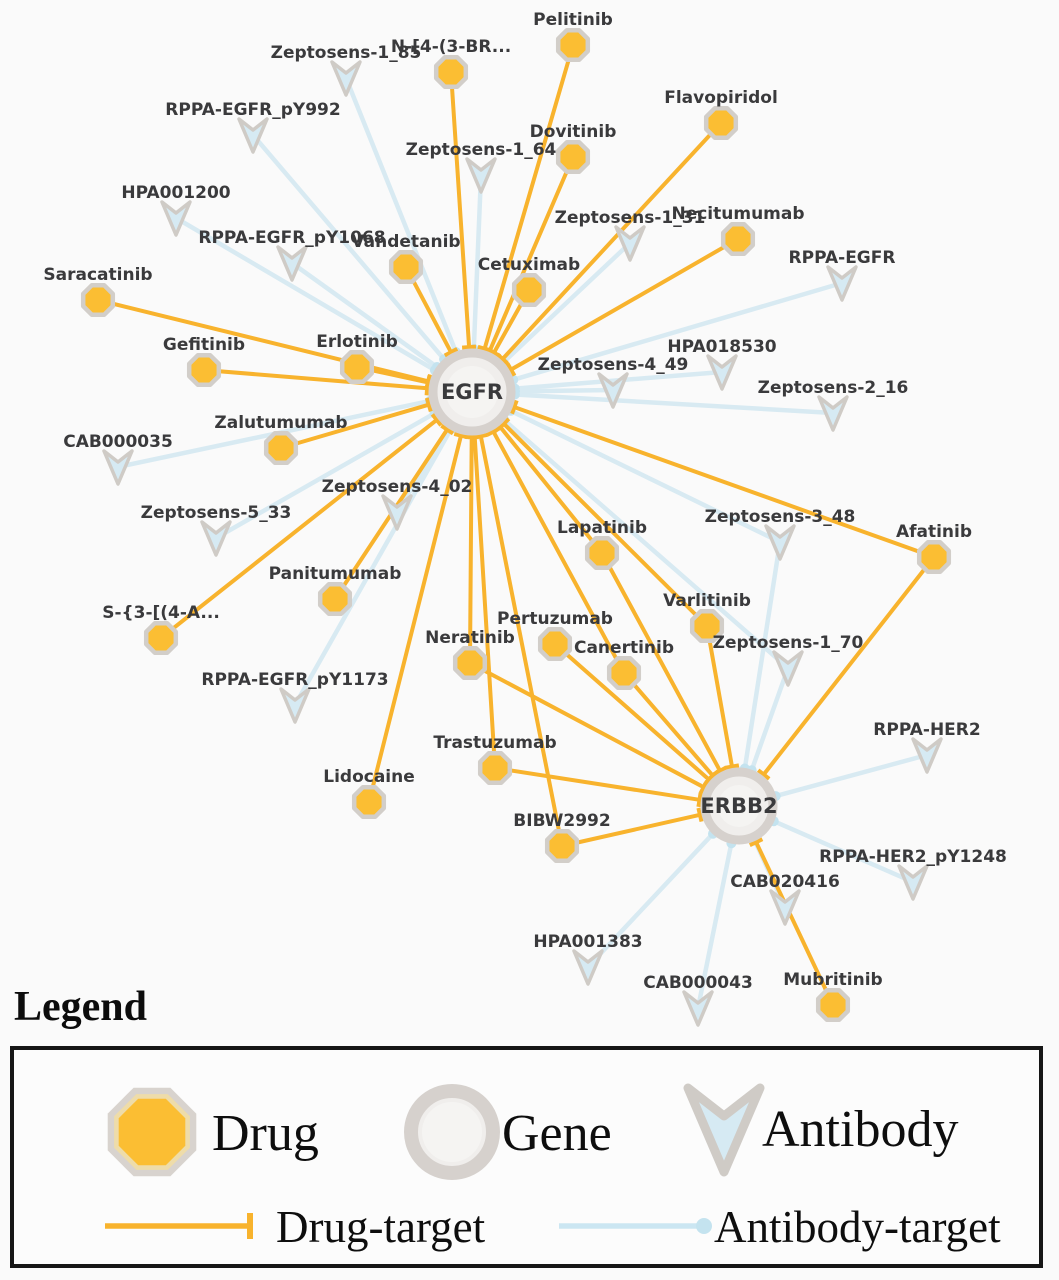 This screenshot has height=1280, width=1059. What do you see at coordinates (179, 1226) in the screenshot?
I see `drug-target-edge-icon` at bounding box center [179, 1226].